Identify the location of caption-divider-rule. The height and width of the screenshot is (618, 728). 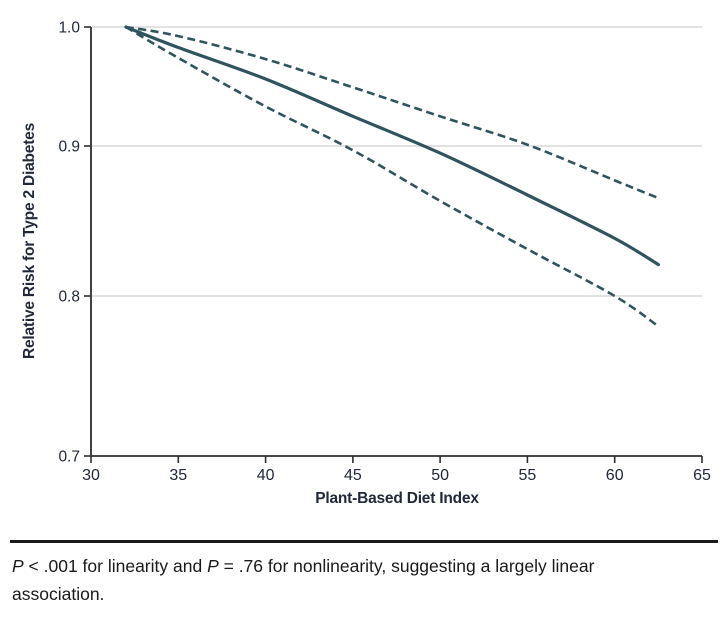
(364, 541).